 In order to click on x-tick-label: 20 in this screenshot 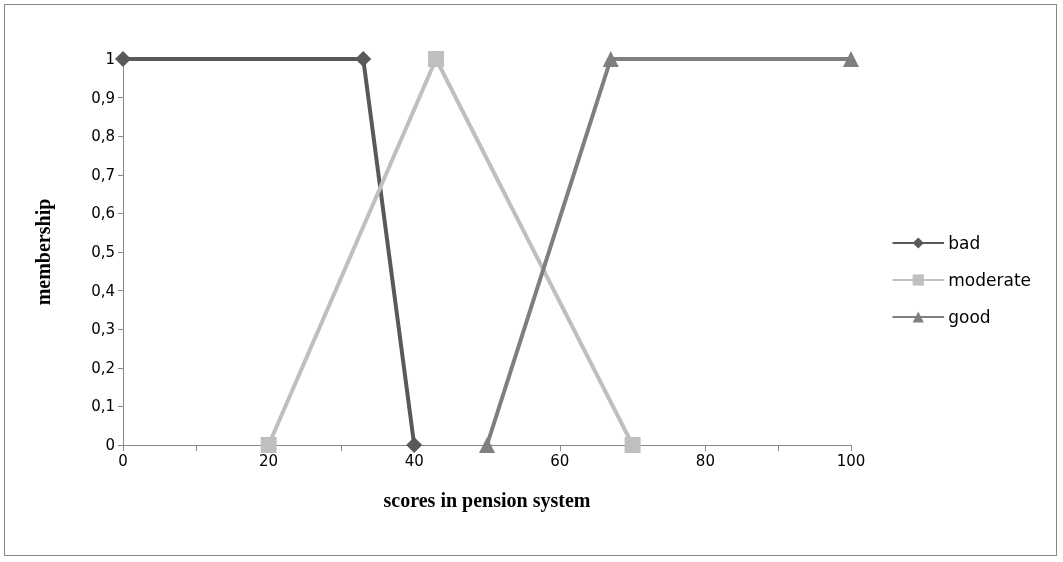, I will do `click(269, 460)`.